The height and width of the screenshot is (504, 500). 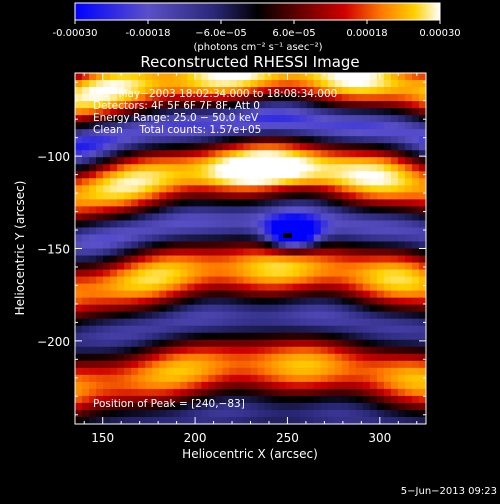 I want to click on colorbar-tick-label: −6.0e−05, so click(x=221, y=33).